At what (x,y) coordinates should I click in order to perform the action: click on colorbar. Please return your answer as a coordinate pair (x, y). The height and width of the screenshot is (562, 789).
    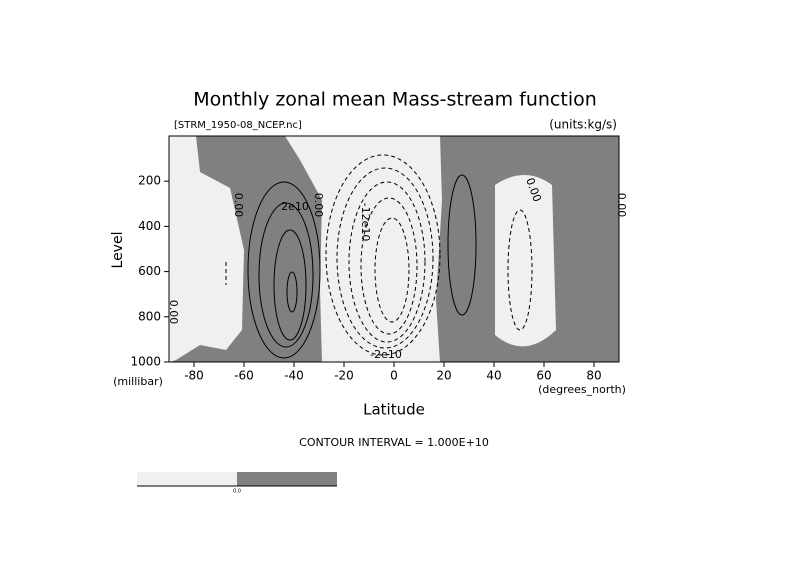
    Looking at the image, I should click on (237, 479).